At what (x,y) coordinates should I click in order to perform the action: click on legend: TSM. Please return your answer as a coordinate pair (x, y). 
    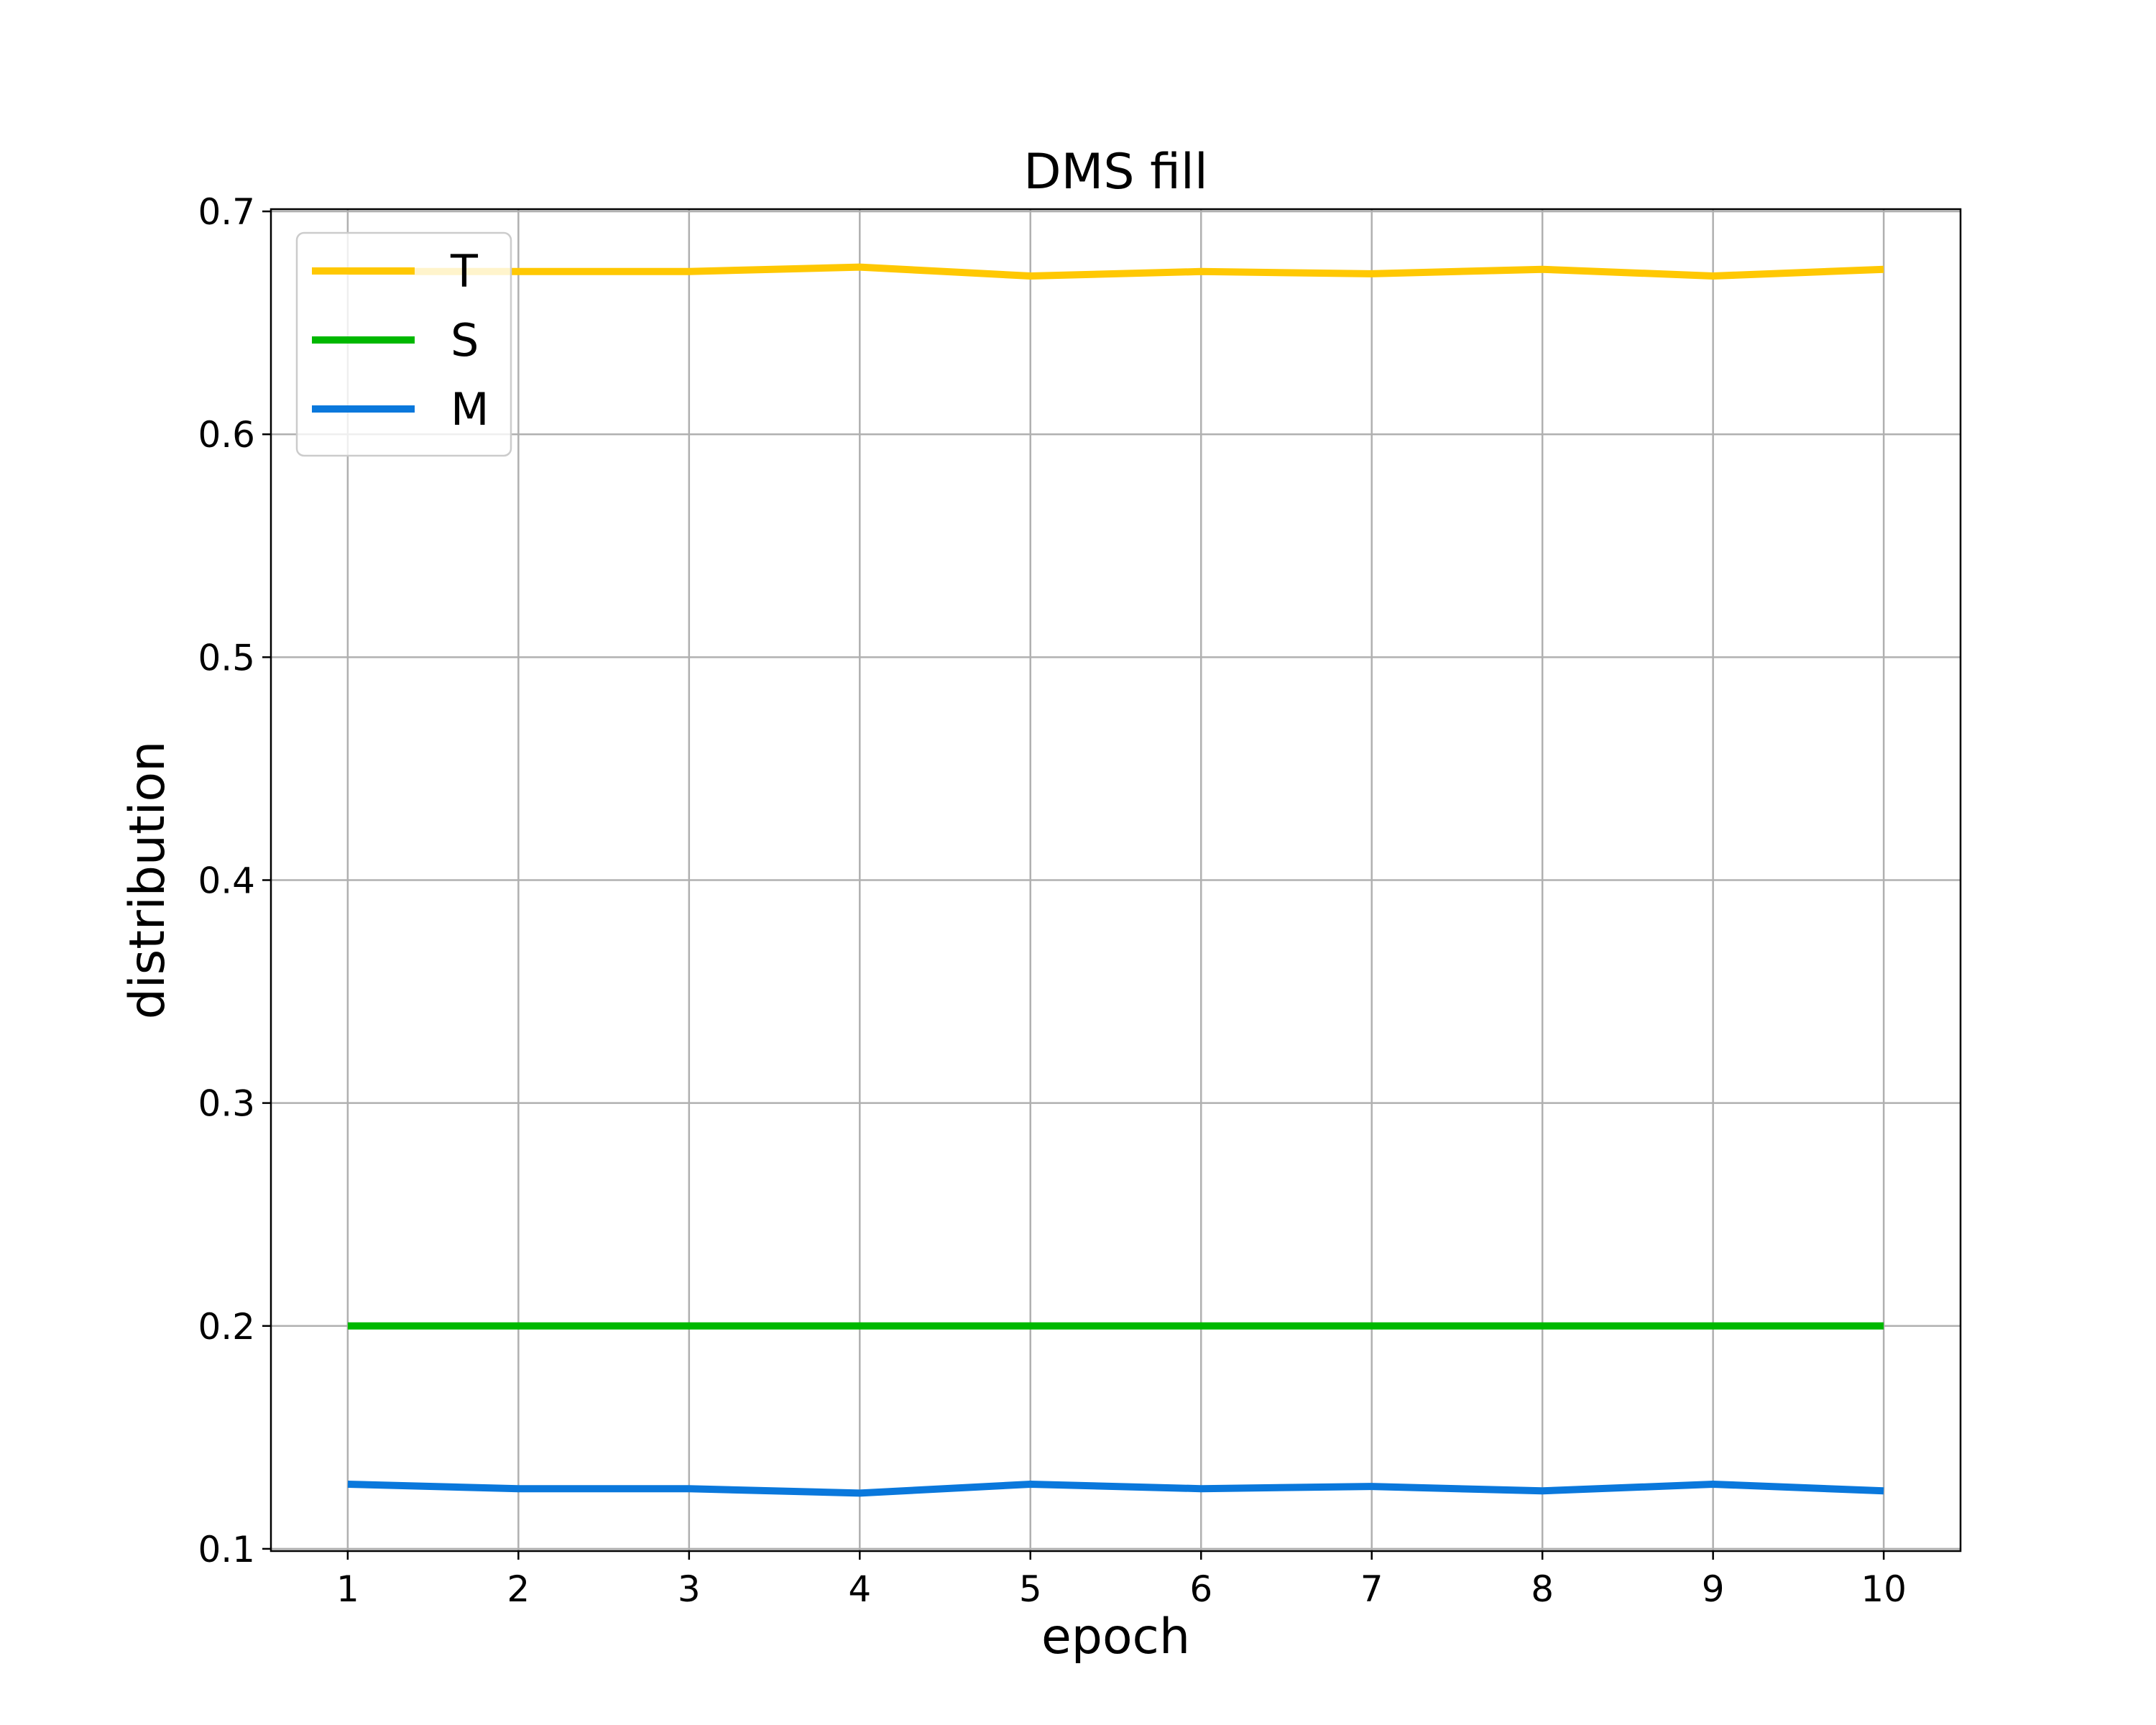
    Looking at the image, I should click on (404, 344).